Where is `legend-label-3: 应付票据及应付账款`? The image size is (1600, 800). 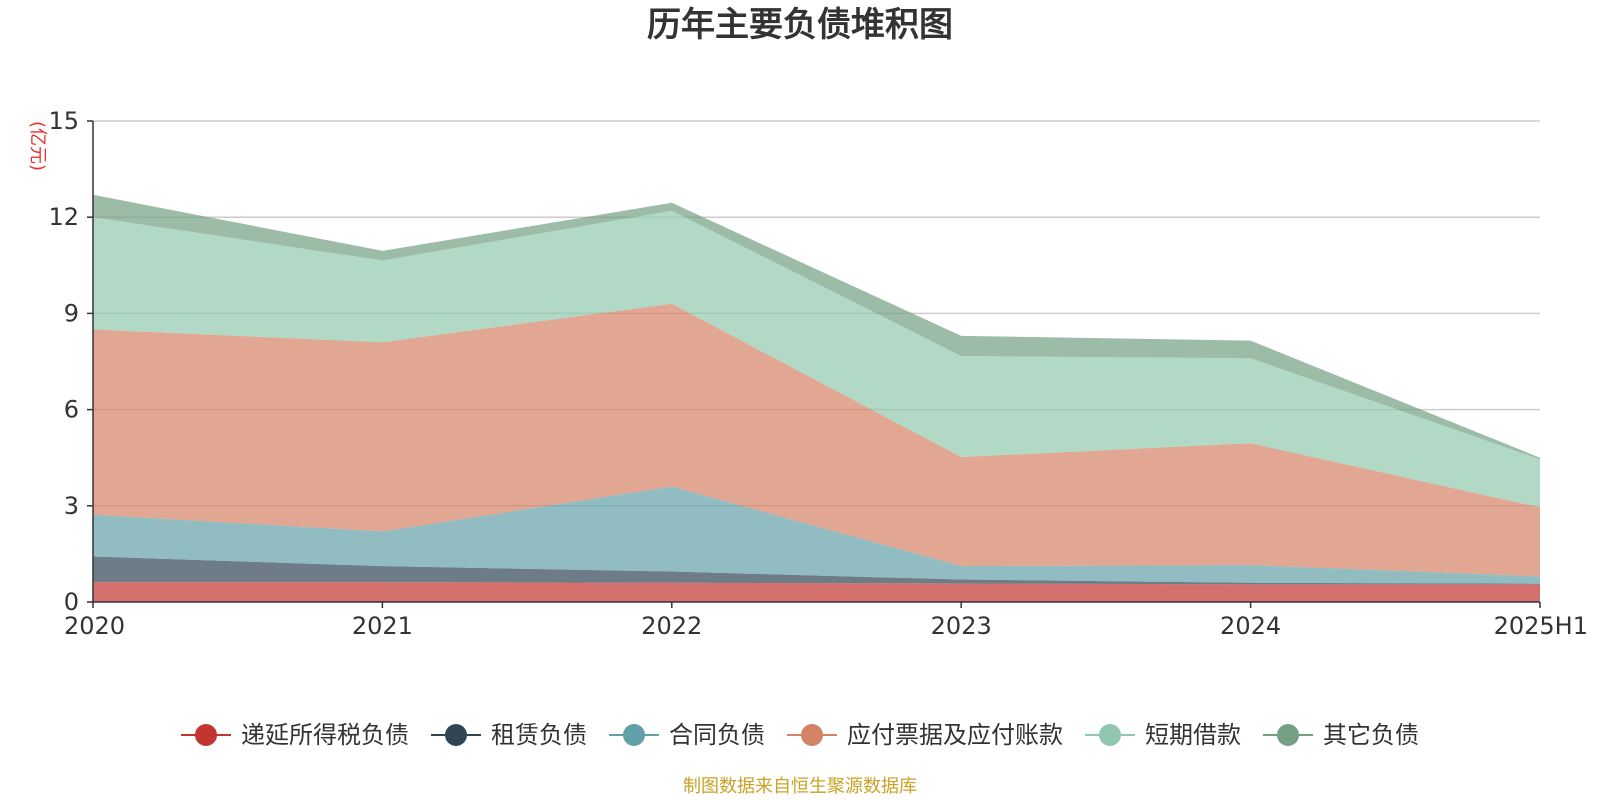
legend-label-3: 应付票据及应付账款 is located at coordinates (955, 735).